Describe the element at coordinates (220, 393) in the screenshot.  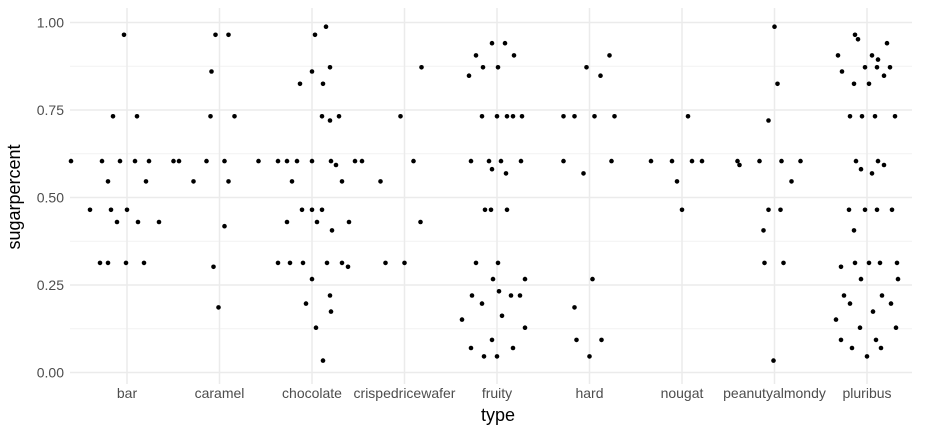
I see `x-tick-label: caramel` at that location.